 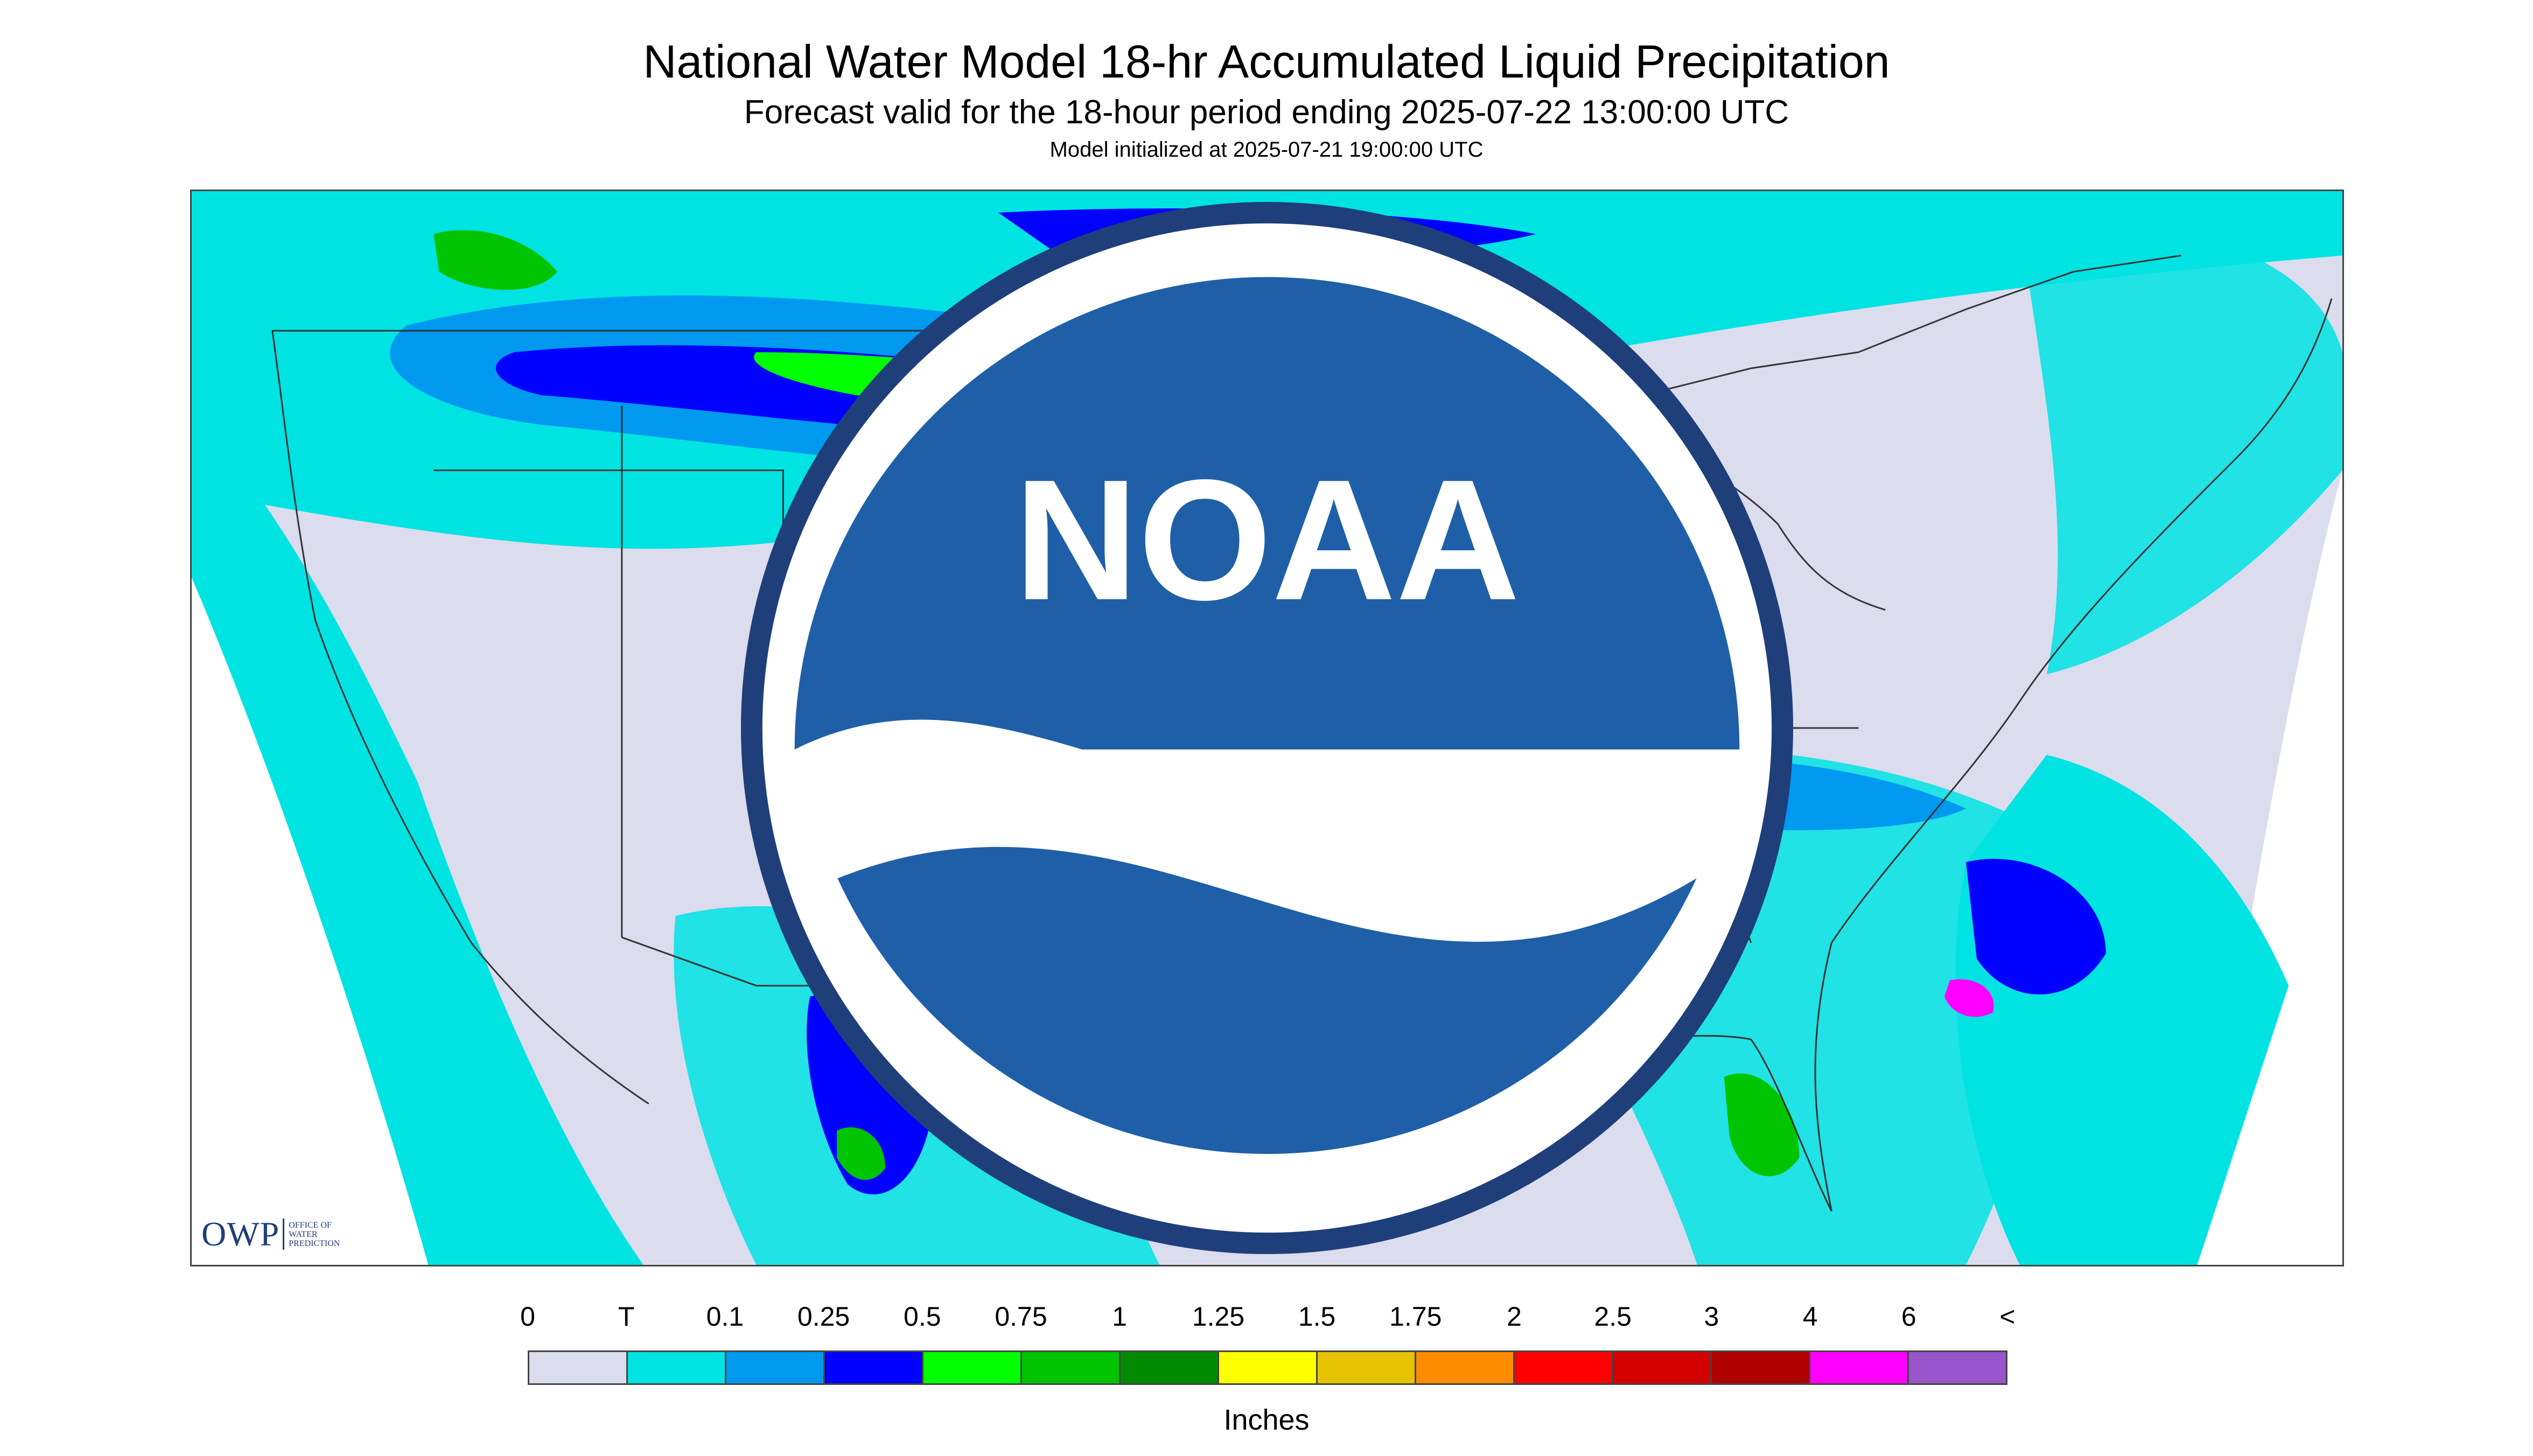 I want to click on rain-cell-atlantic-core, so click(x=1969, y=998).